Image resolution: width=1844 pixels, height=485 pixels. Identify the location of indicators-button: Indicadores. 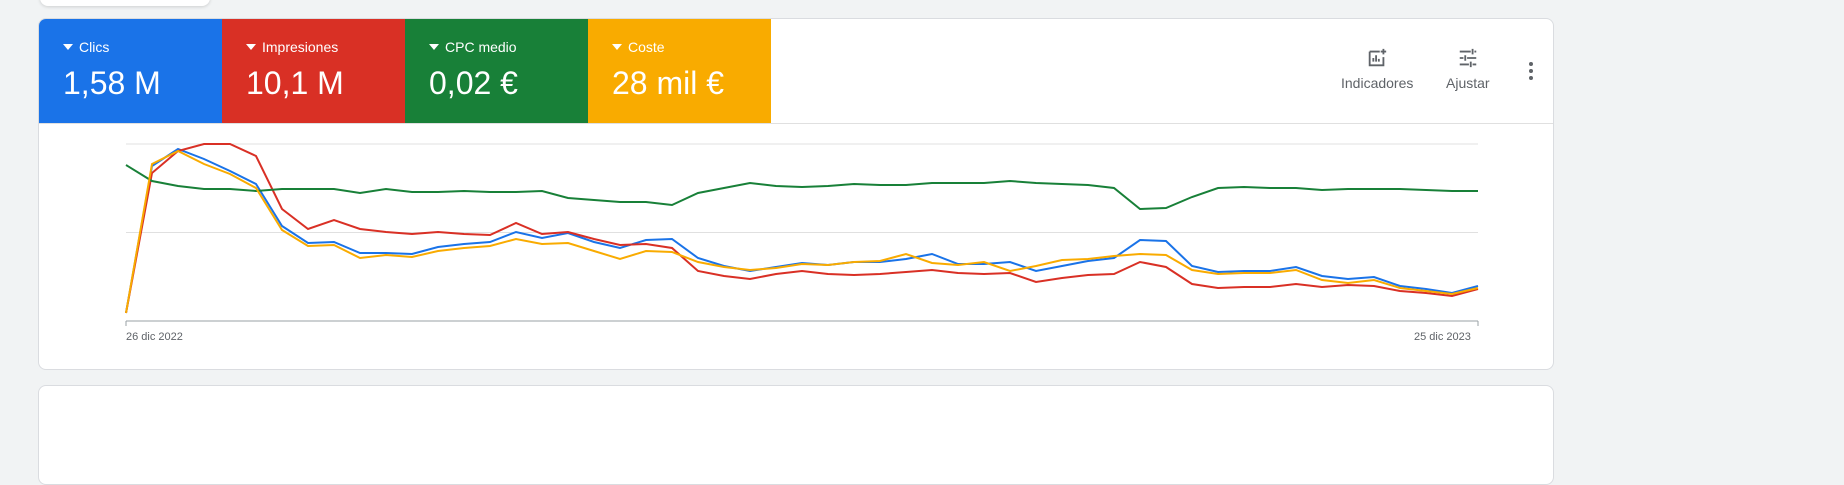
(1377, 69).